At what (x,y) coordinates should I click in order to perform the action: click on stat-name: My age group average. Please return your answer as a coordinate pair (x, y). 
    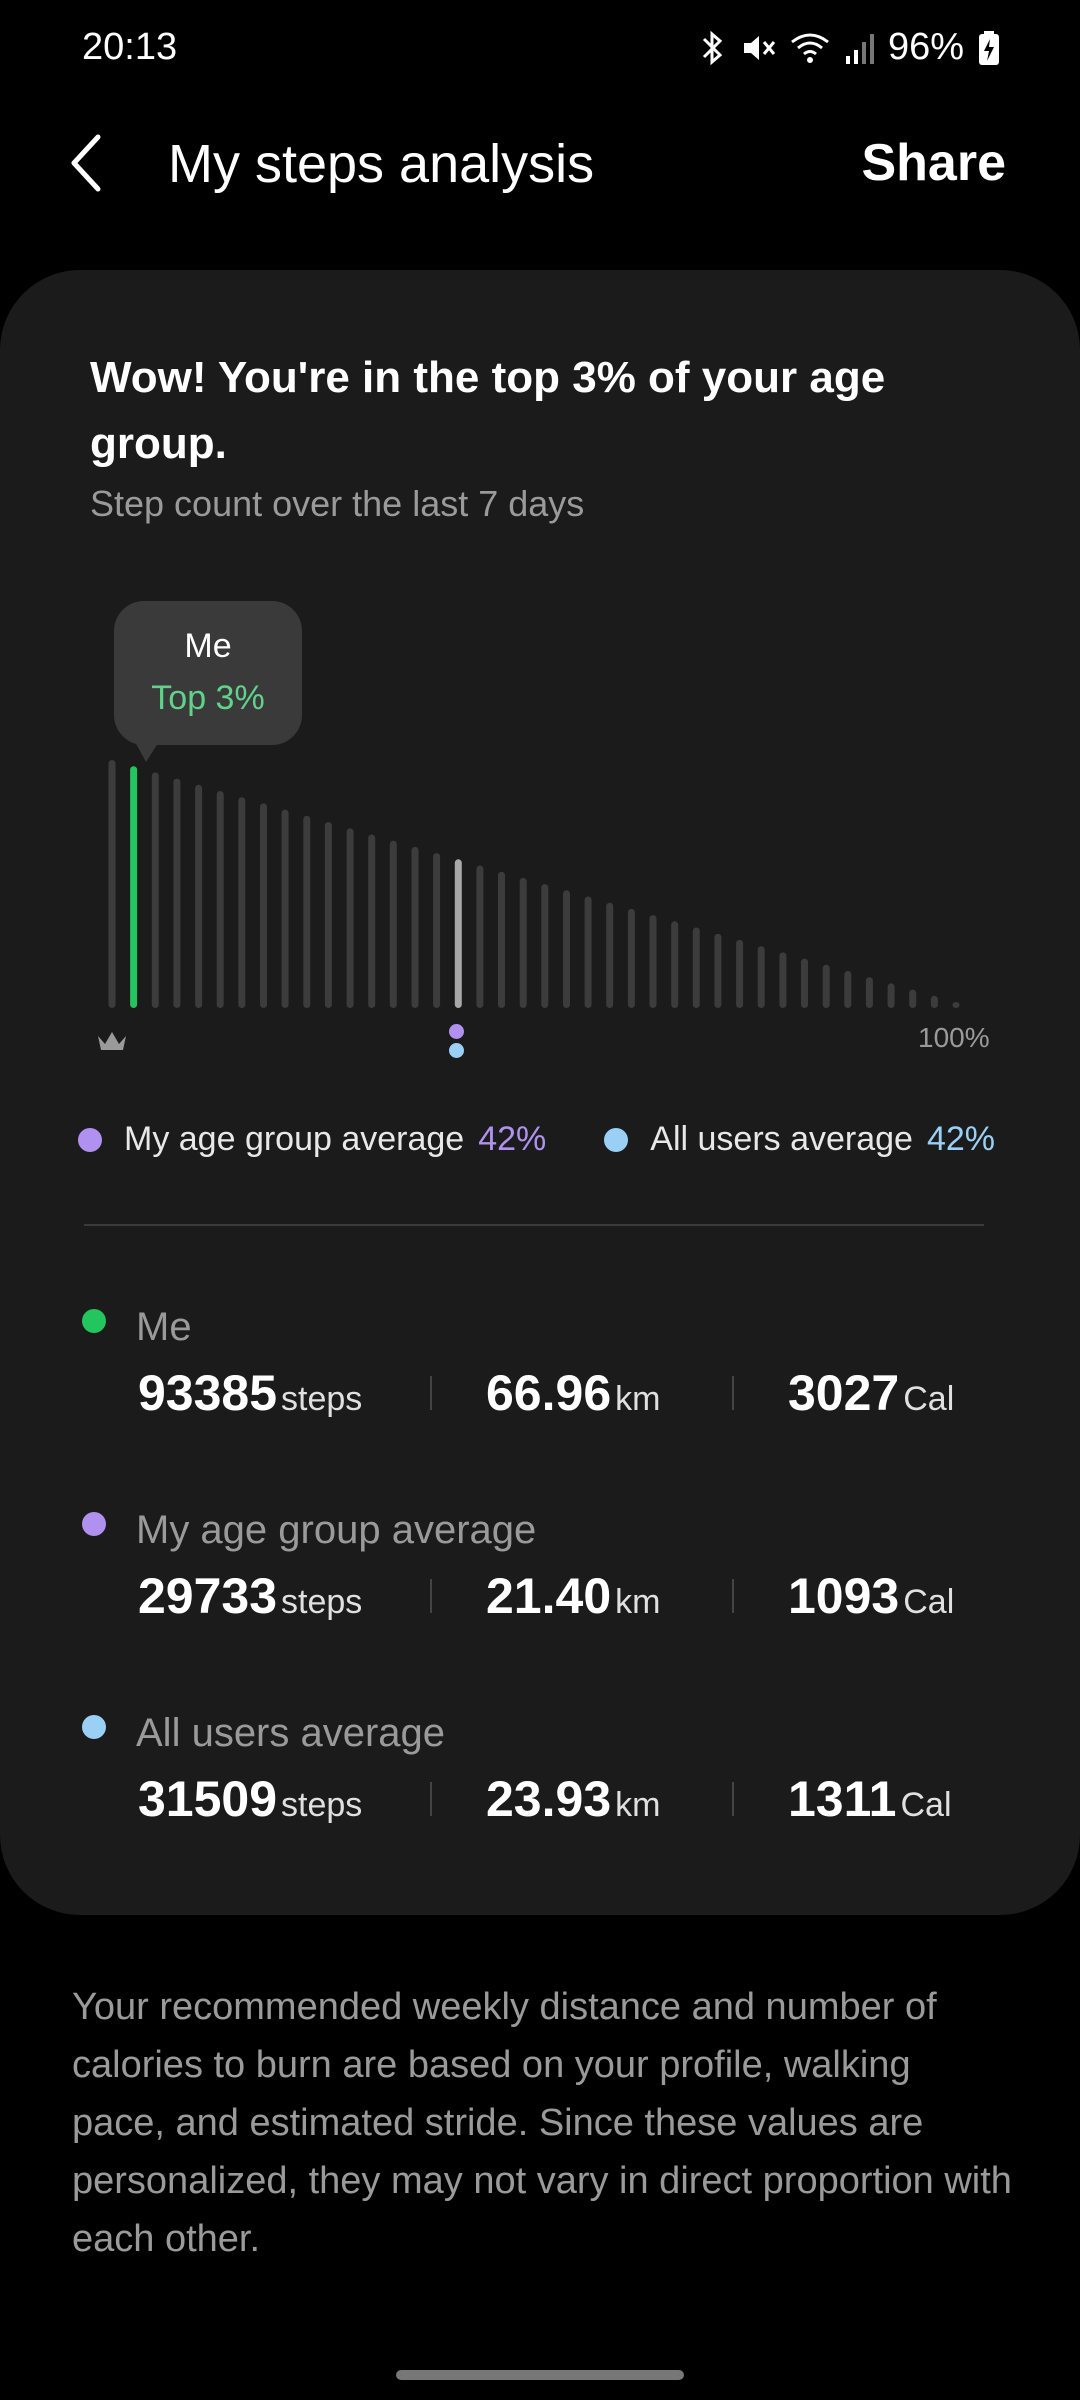
    Looking at the image, I should click on (336, 1530).